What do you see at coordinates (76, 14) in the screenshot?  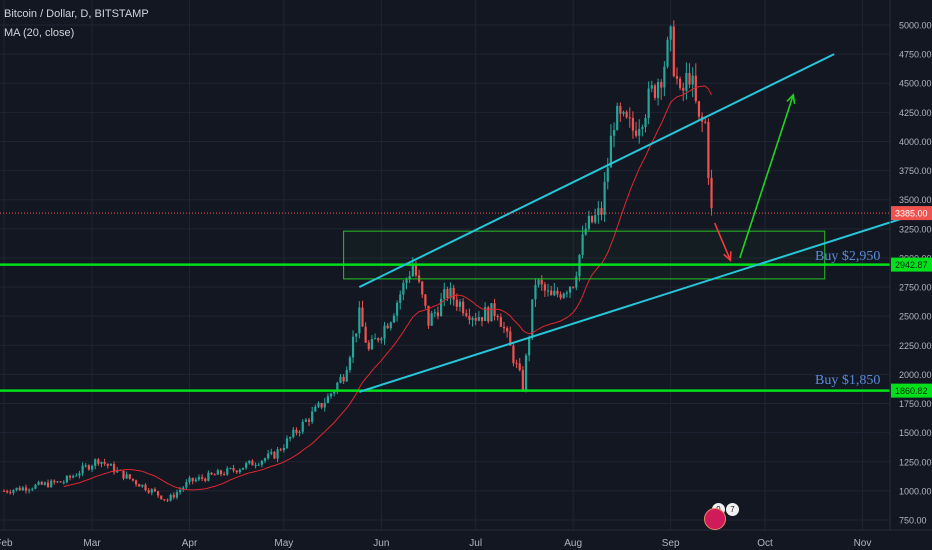 I see `chart-title: Bitcoin / Dollar, D, BITSTAMP` at bounding box center [76, 14].